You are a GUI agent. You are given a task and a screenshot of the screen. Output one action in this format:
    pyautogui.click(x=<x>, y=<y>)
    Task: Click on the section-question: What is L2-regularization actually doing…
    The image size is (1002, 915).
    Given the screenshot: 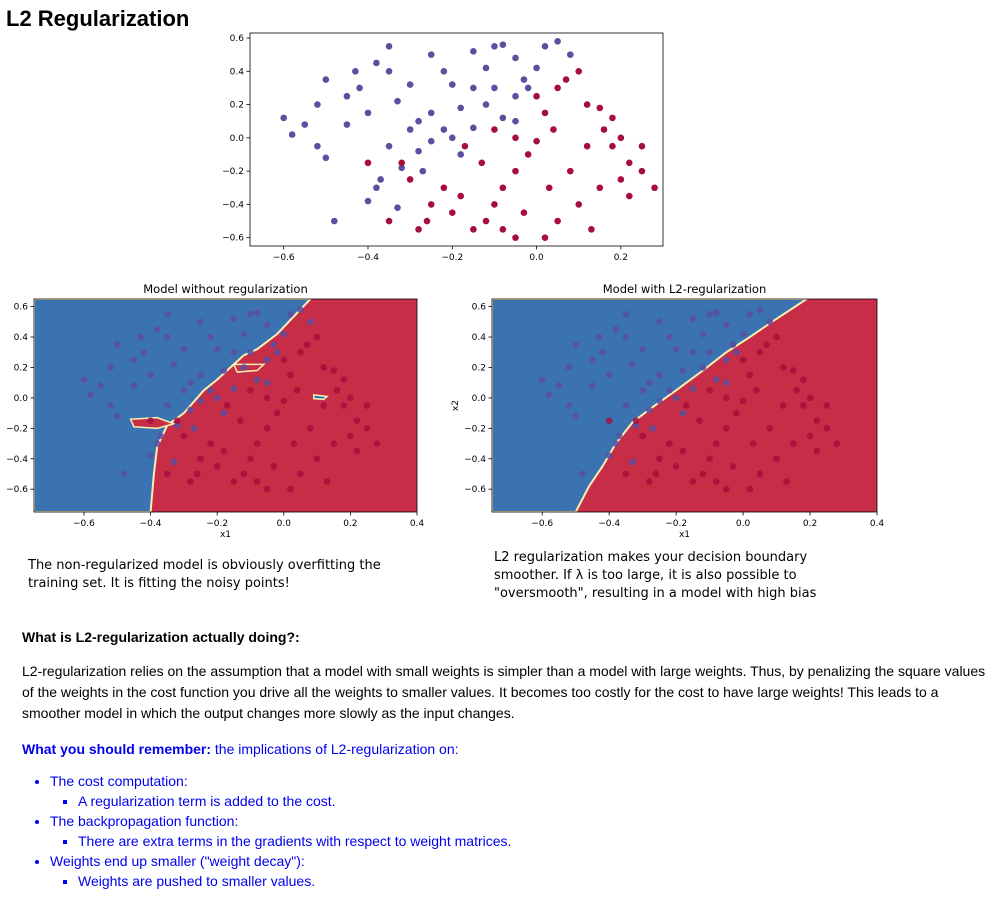 What is the action you would take?
    pyautogui.click(x=161, y=637)
    